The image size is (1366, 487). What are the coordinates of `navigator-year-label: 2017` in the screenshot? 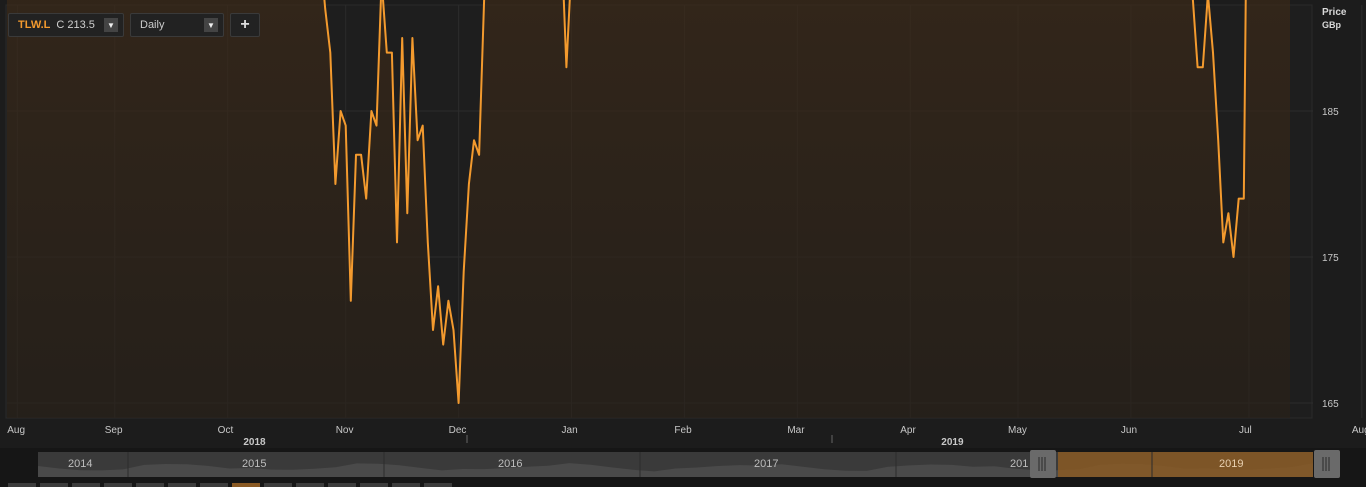 It's located at (766, 464).